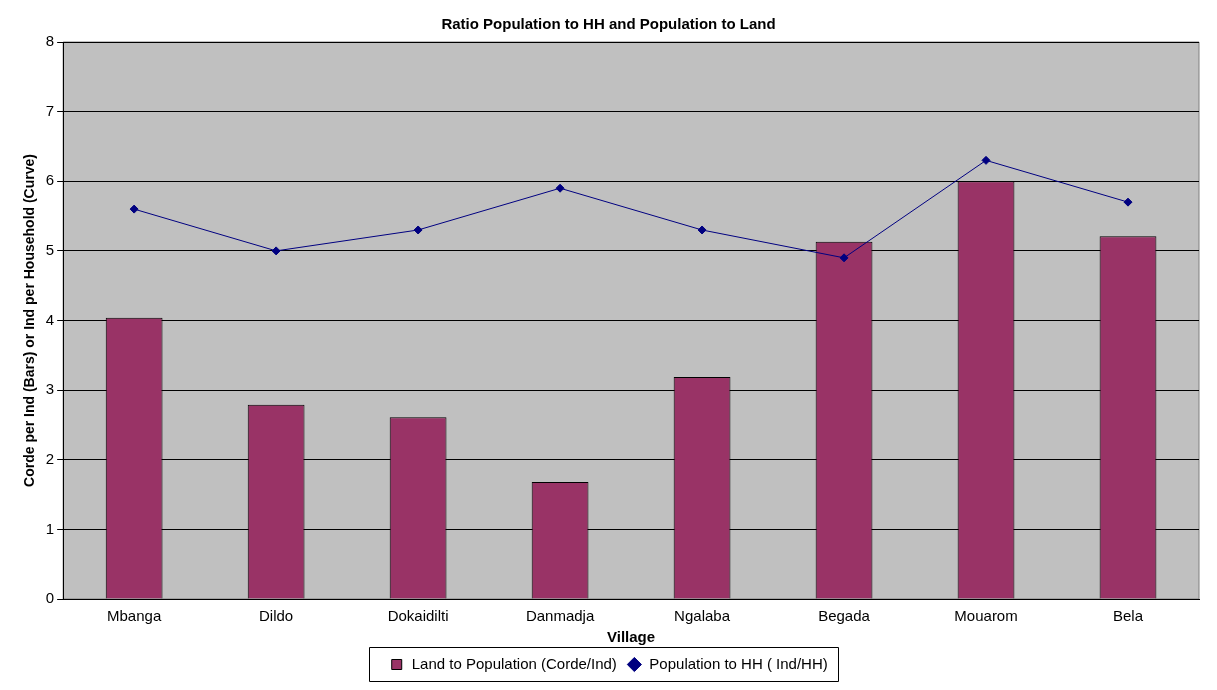 The width and height of the screenshot is (1217, 690). What do you see at coordinates (50, 598) in the screenshot?
I see `y-tick-label: 0` at bounding box center [50, 598].